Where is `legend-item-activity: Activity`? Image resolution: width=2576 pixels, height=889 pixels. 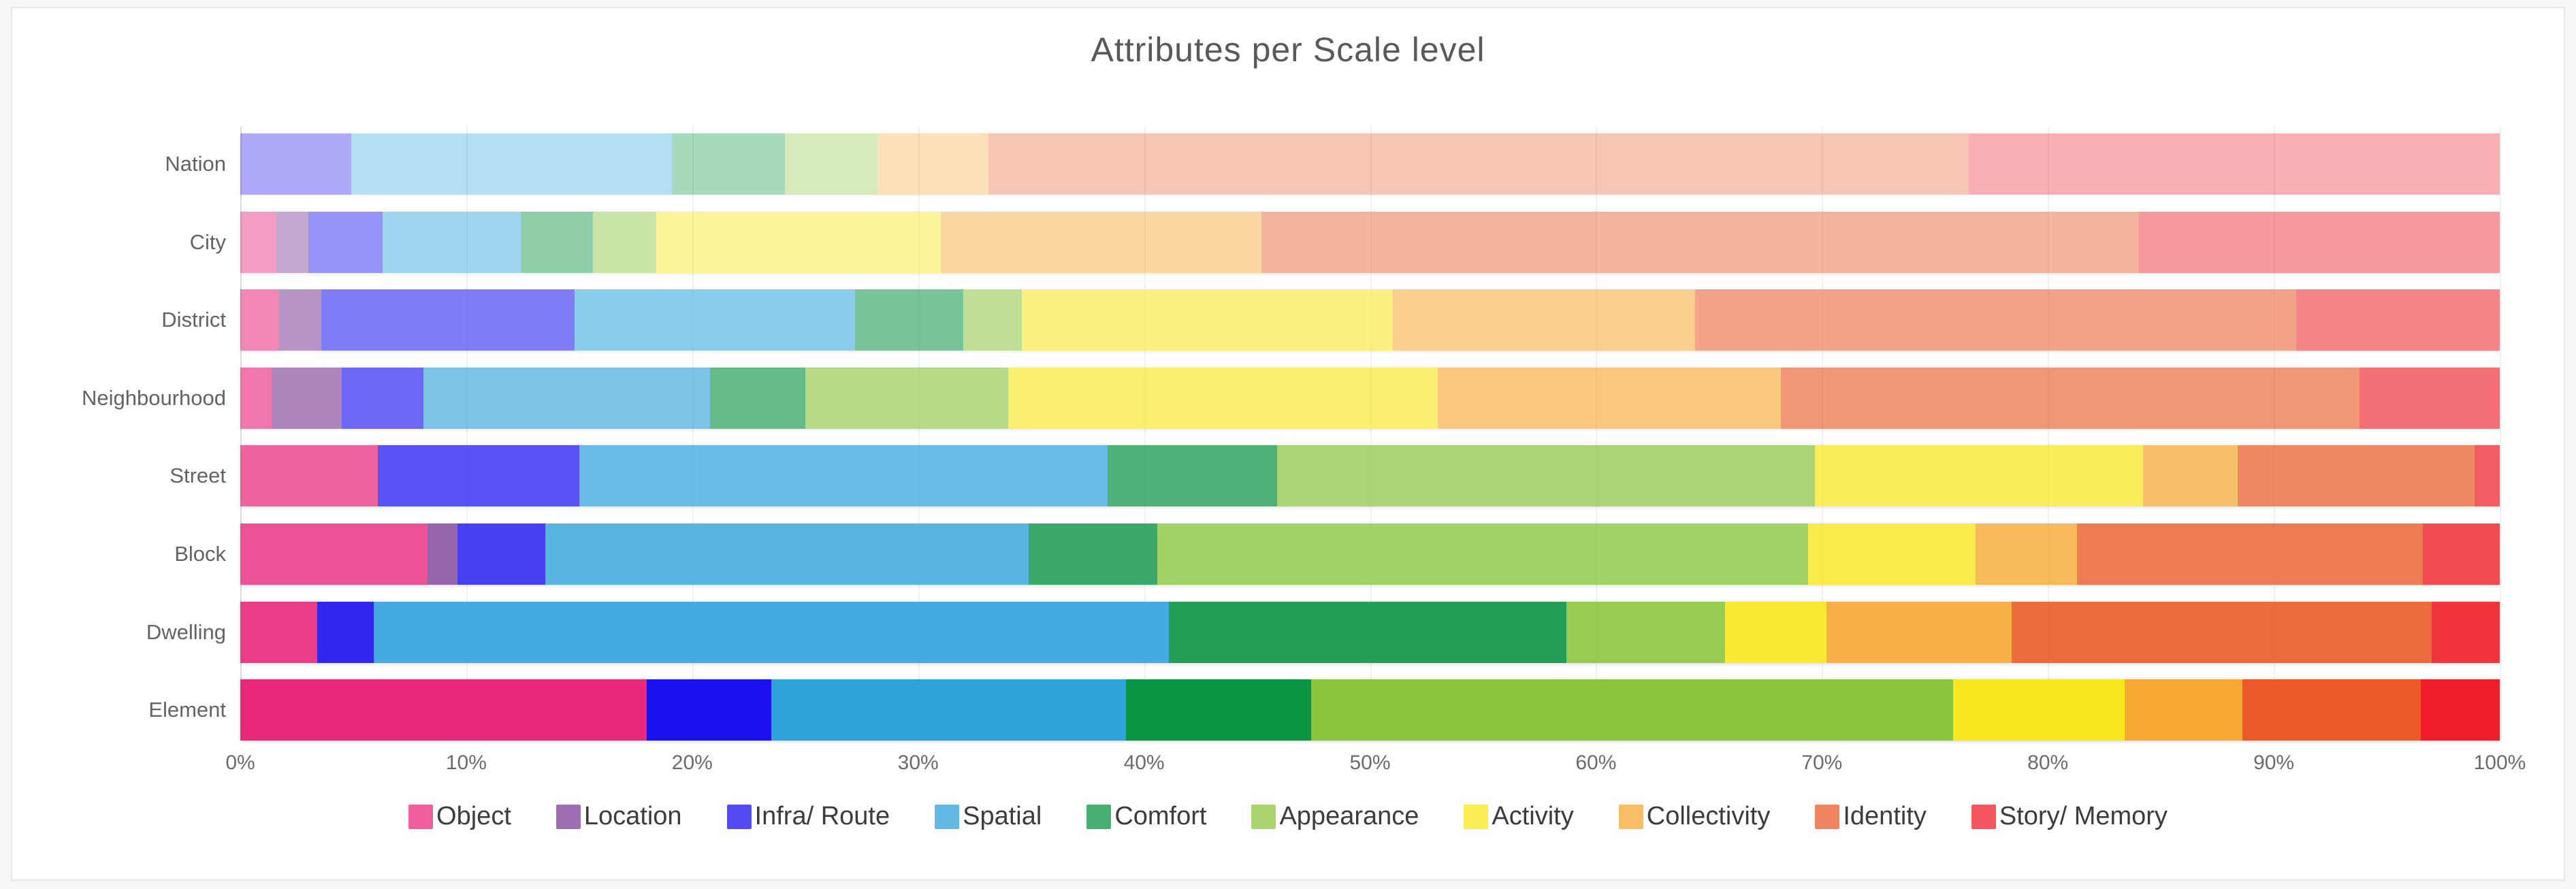 legend-item-activity: Activity is located at coordinates (1519, 816).